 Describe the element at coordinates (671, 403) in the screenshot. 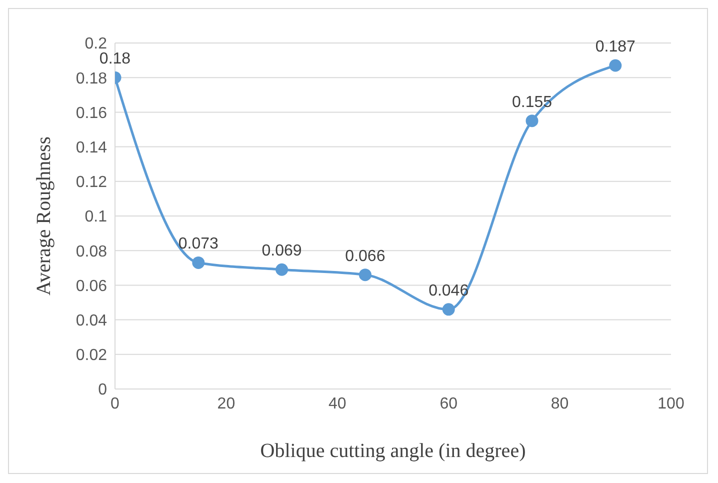

I see `x-tick-label: 100` at that location.